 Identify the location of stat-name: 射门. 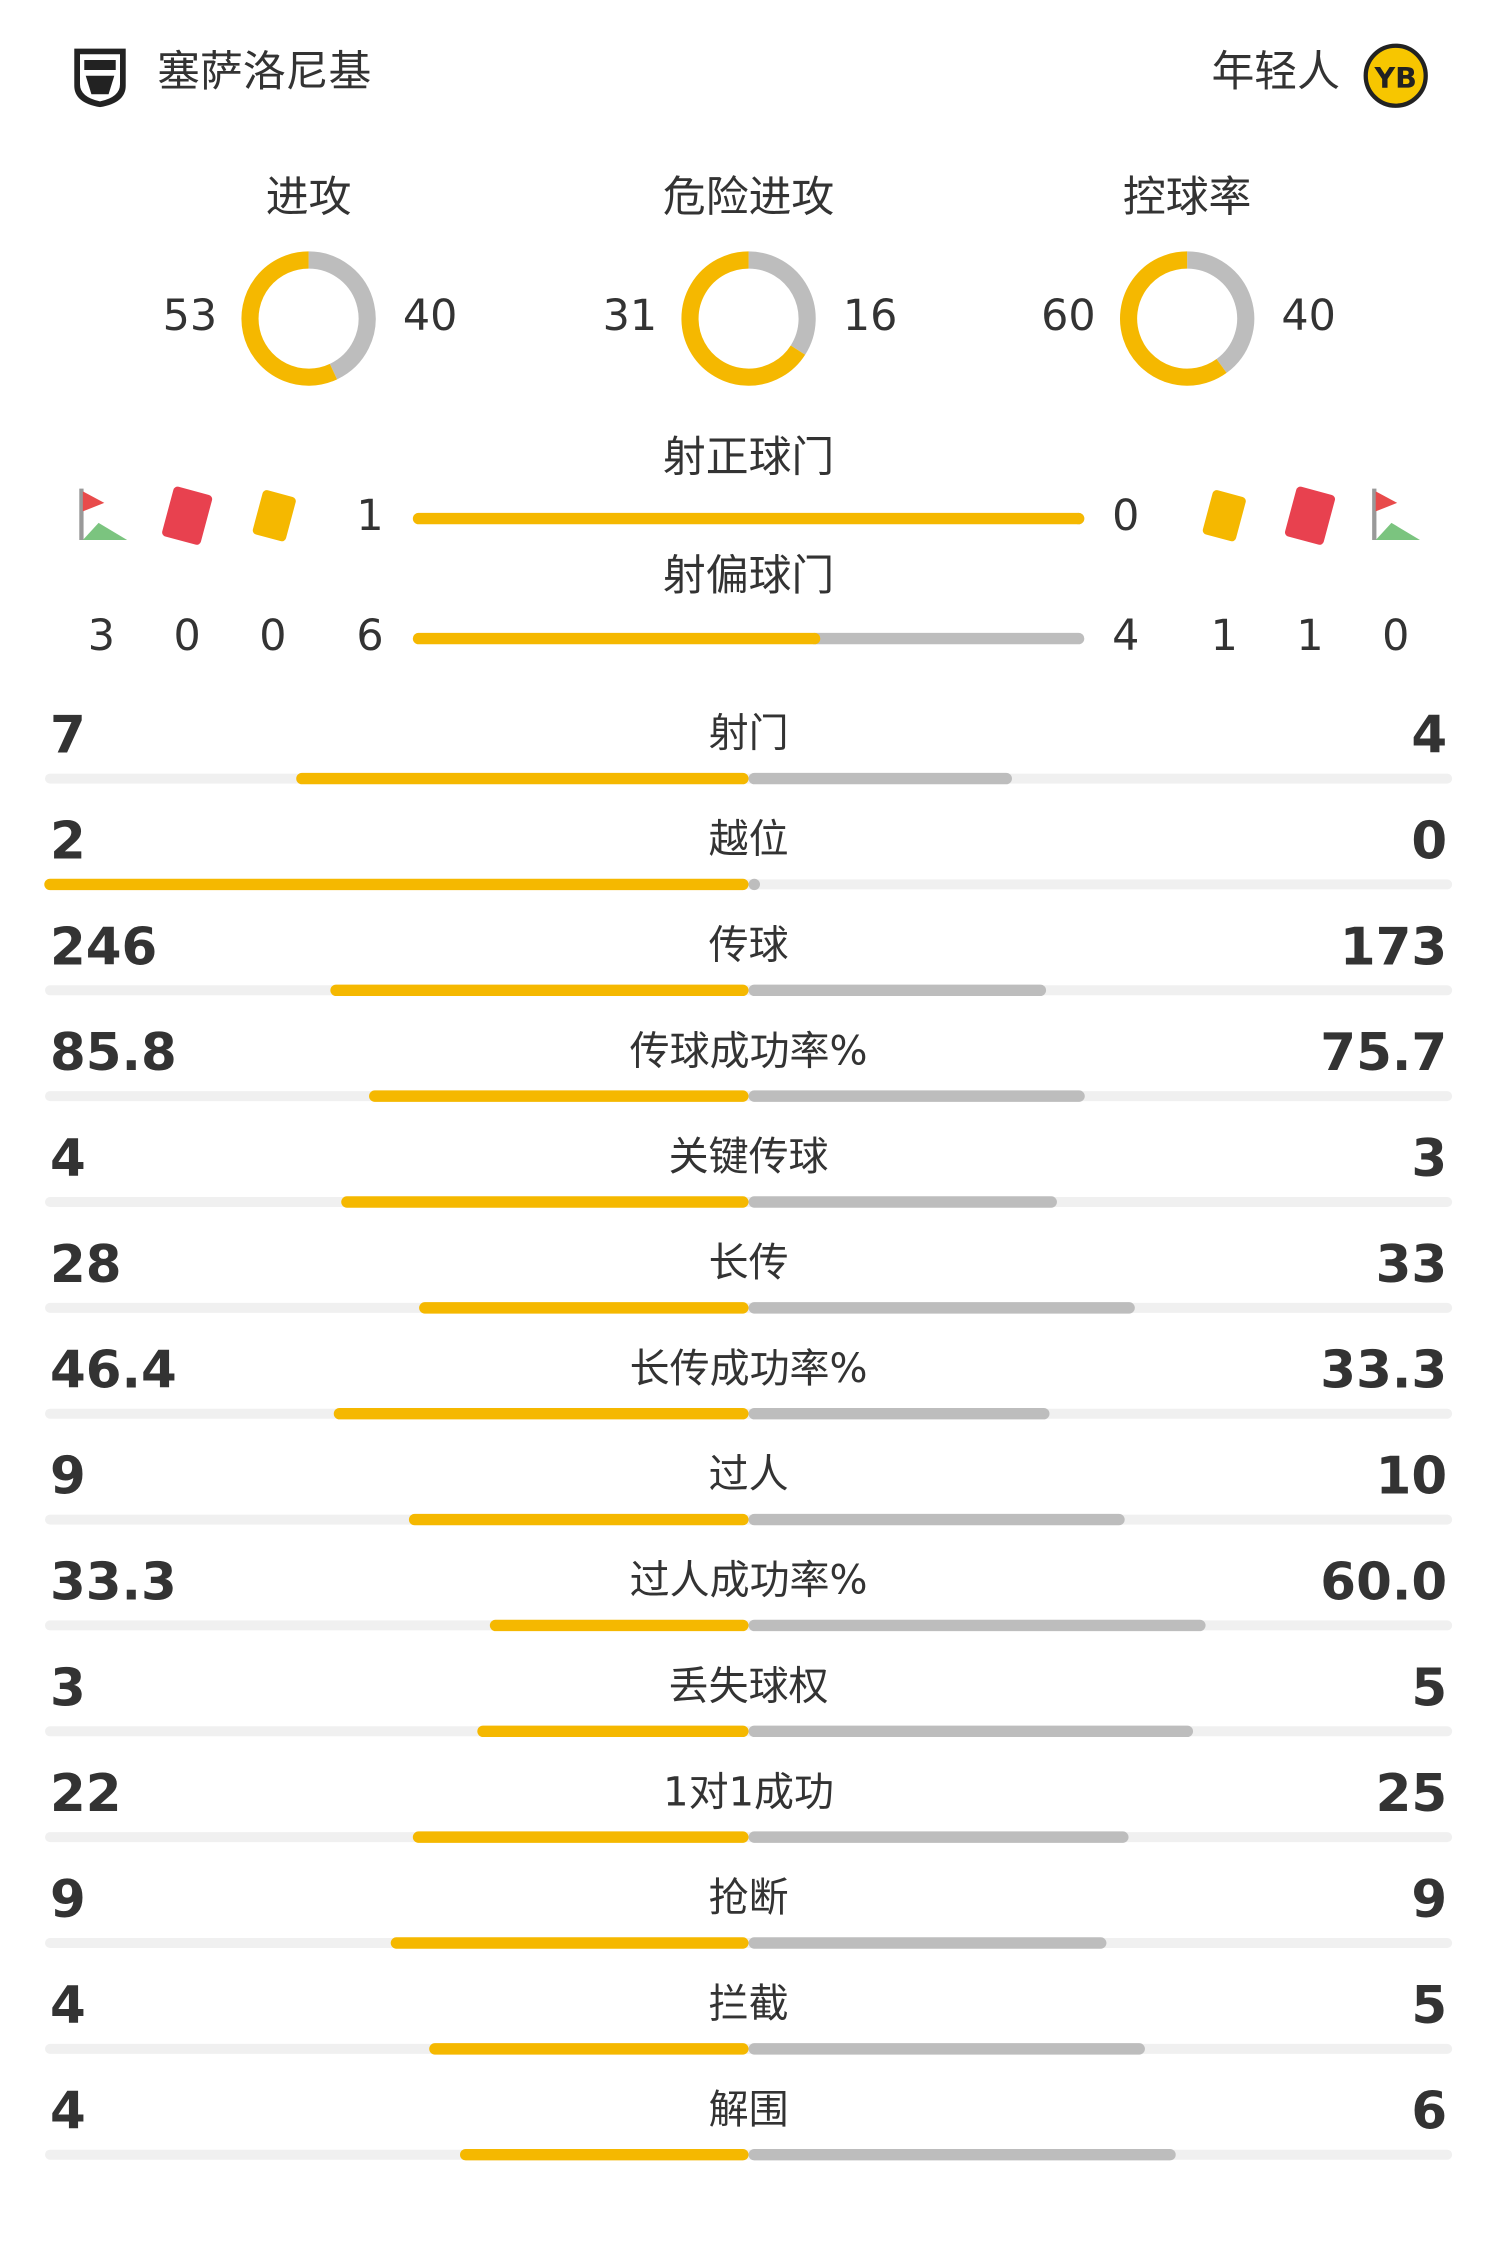
(749, 734).